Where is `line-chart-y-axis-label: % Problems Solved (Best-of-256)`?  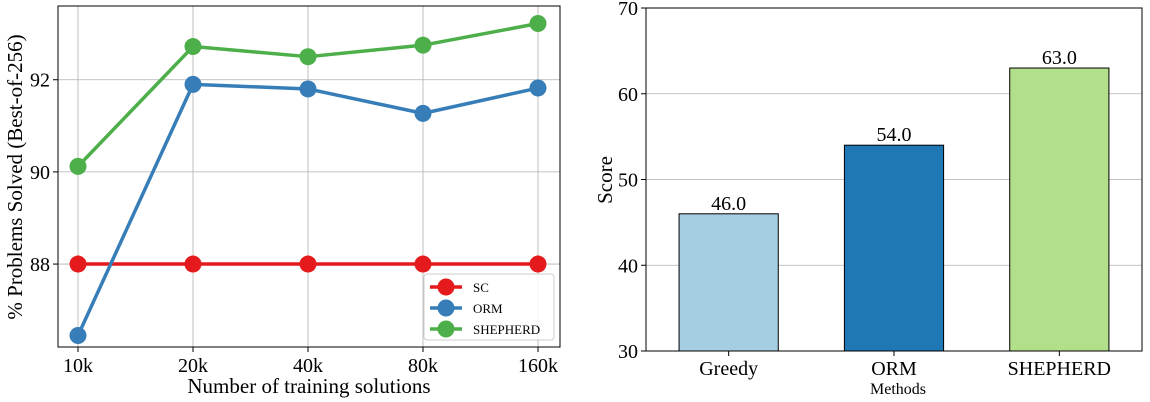
line-chart-y-axis-label: % Problems Solved (Best-of-256) is located at coordinates (15, 176).